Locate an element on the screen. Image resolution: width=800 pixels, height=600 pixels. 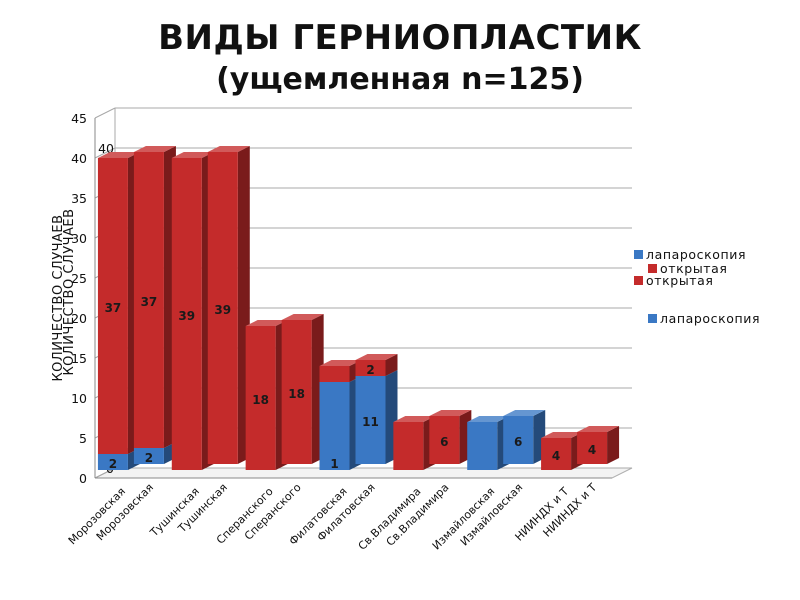
data-label-open: 4 is located at coordinates (592, 450).